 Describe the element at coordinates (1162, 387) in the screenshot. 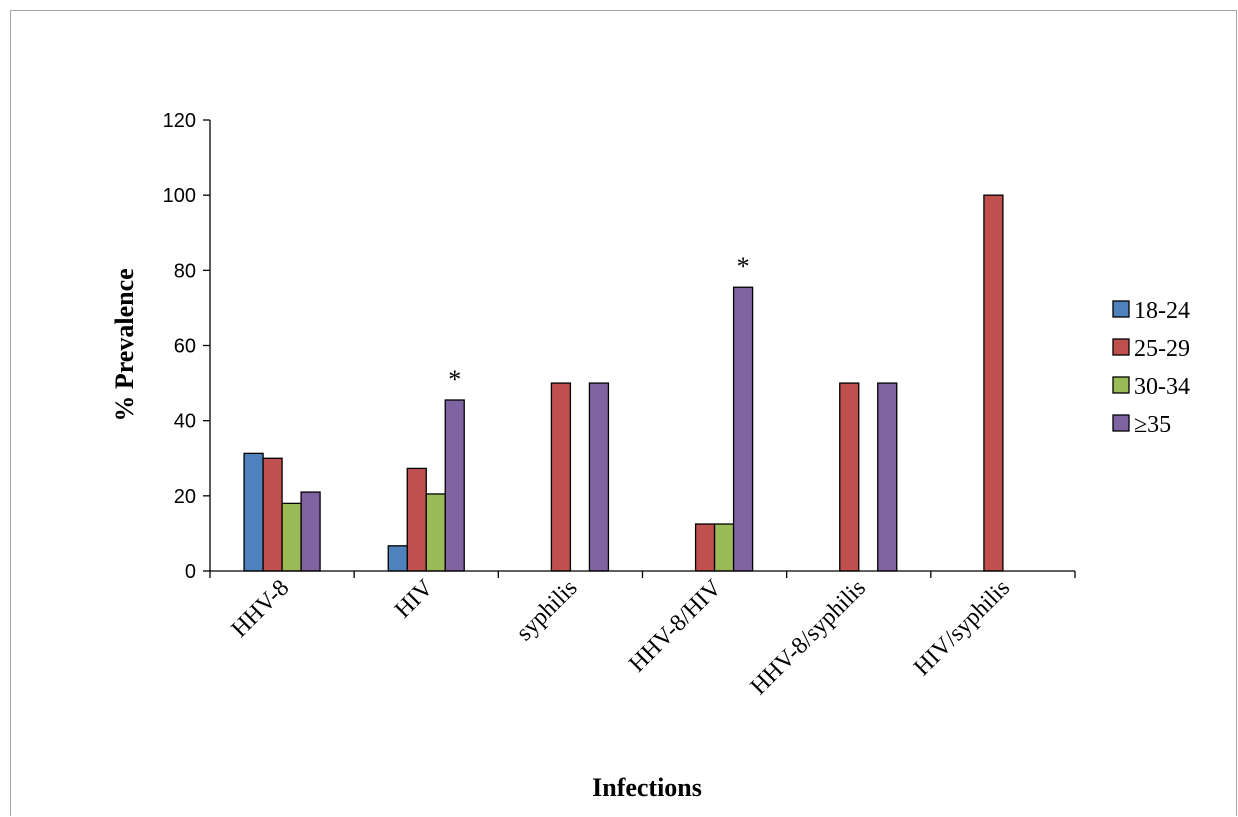

I see `legend-label: 30-34` at that location.